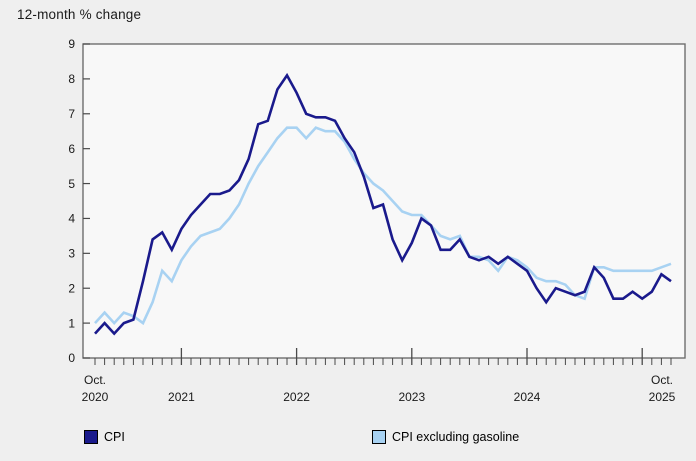 The height and width of the screenshot is (461, 696). What do you see at coordinates (383, 356) in the screenshot?
I see `x-axis-ticks` at bounding box center [383, 356].